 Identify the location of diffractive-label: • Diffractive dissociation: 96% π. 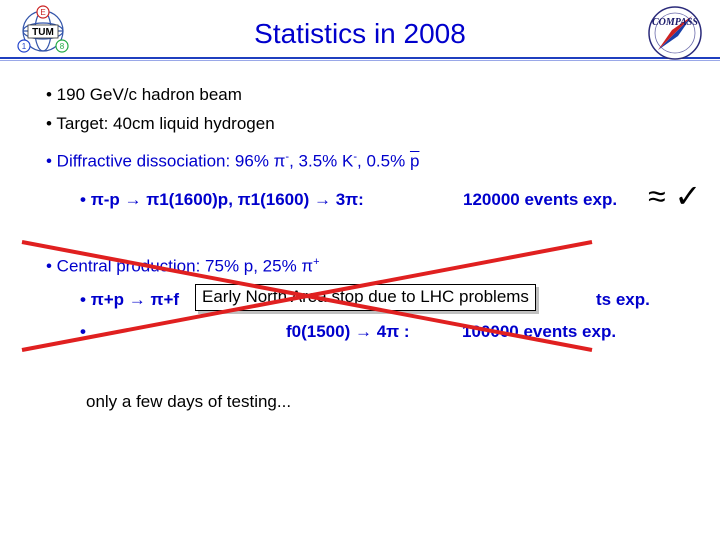
(166, 161).